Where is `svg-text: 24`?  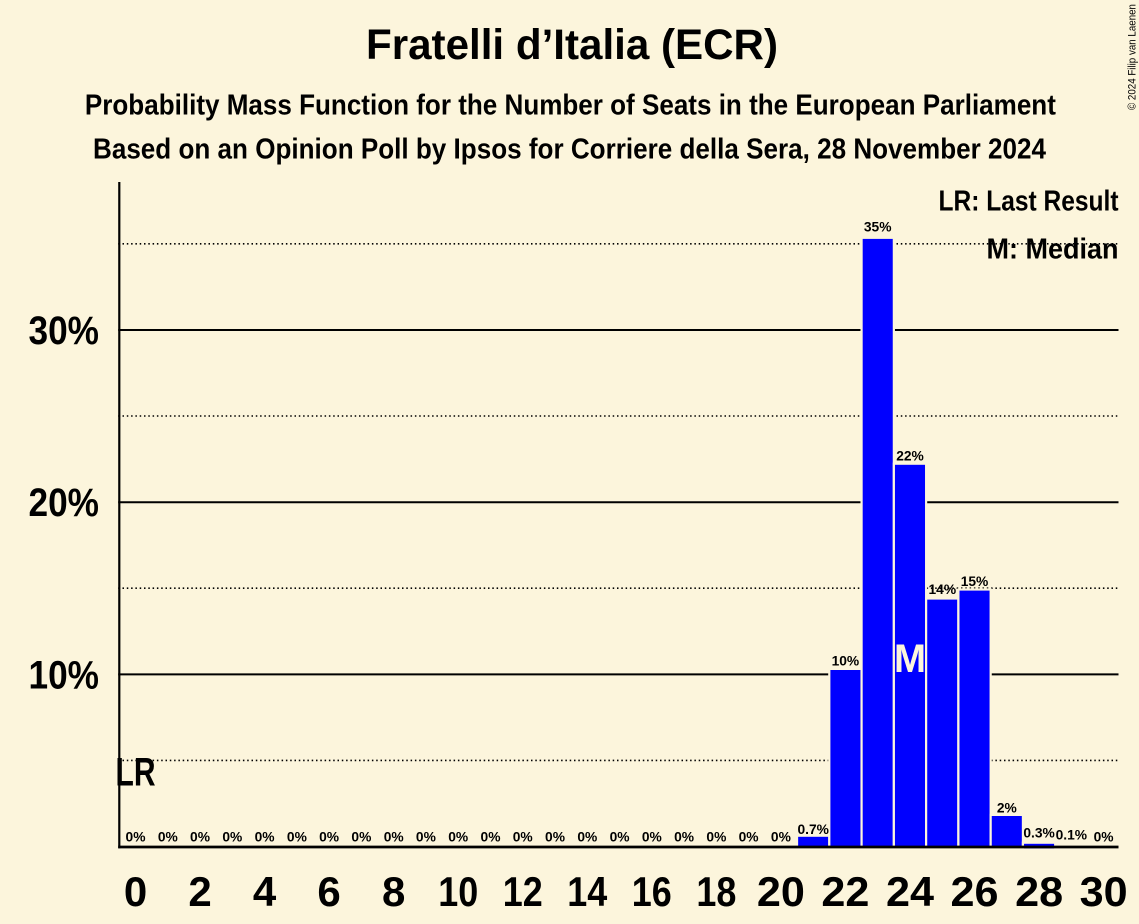
svg-text: 24 is located at coordinates (910, 891).